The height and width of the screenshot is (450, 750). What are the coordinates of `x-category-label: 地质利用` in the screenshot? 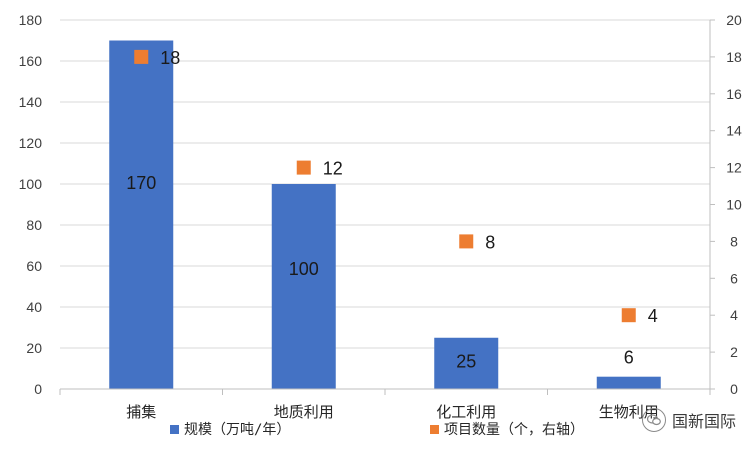 It's located at (304, 412).